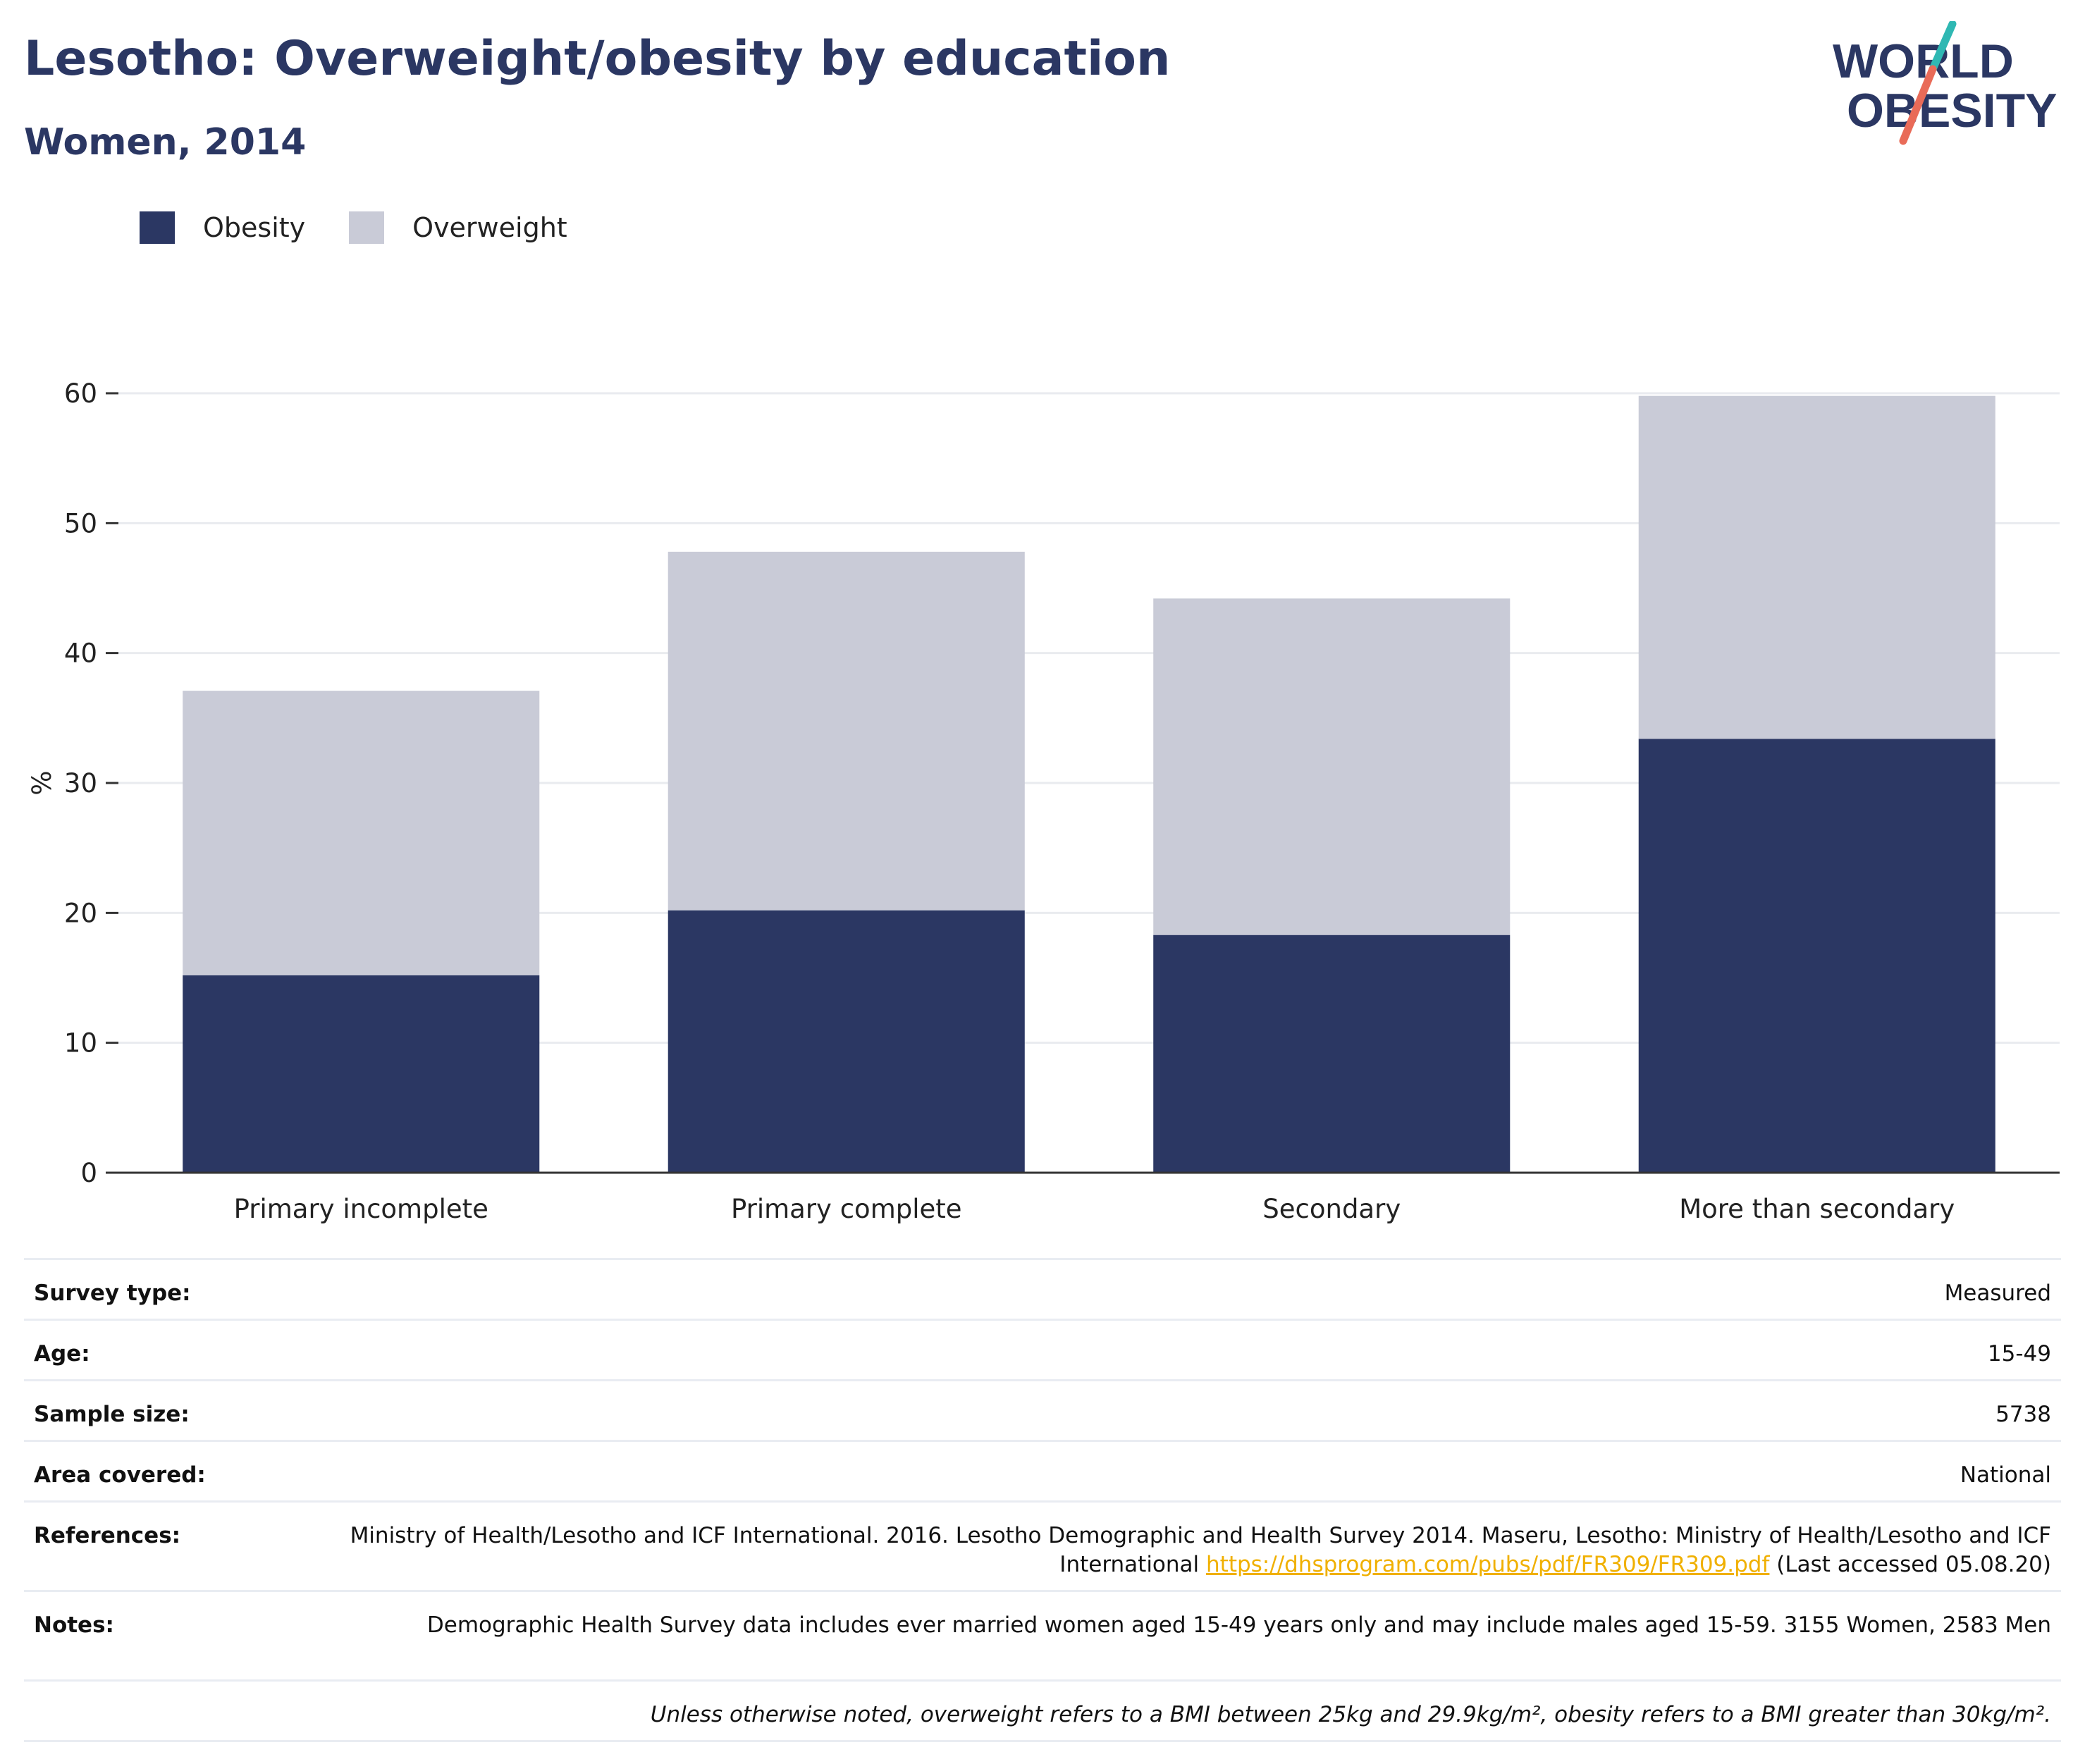 This screenshot has width=2085, height=1764. Describe the element at coordinates (80, 523) in the screenshot. I see `y-tick-label: 50` at that location.